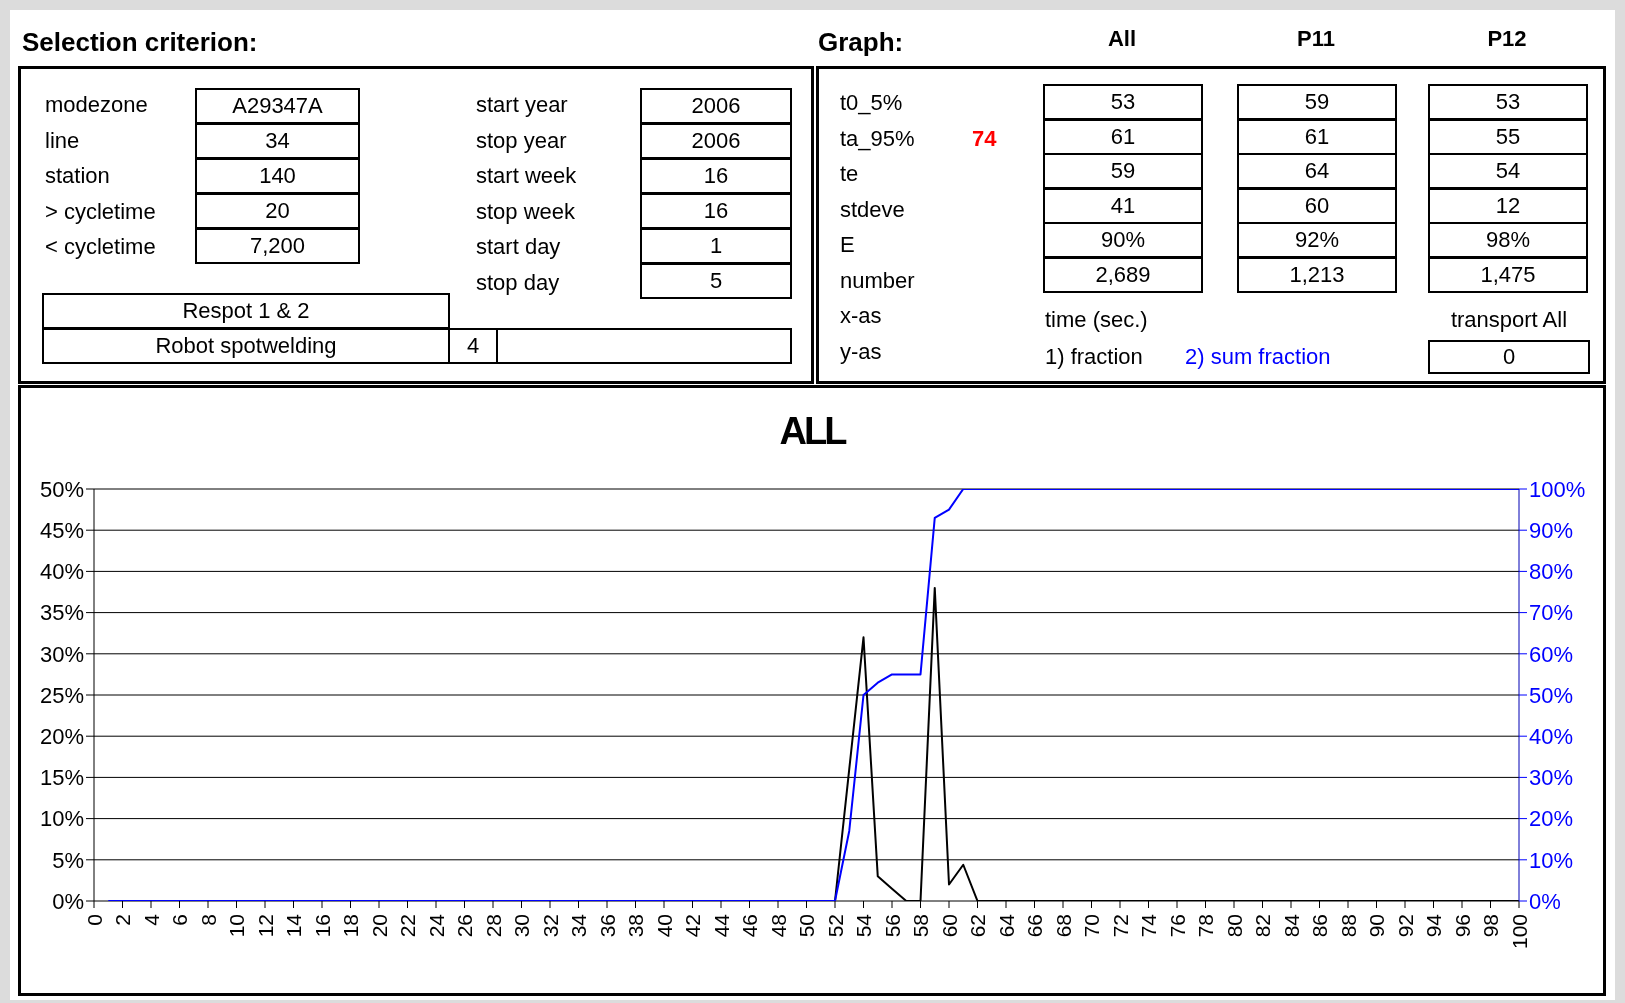 This screenshot has width=1625, height=1003. What do you see at coordinates (1519, 932) in the screenshot?
I see `x-tick-label: 100` at bounding box center [1519, 932].